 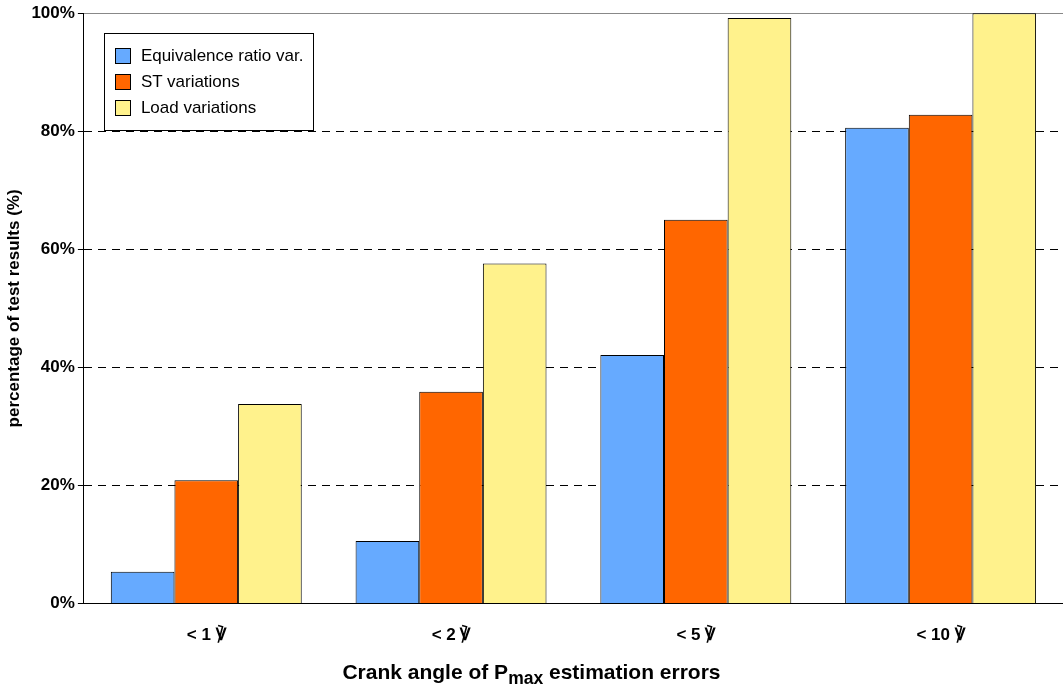 What do you see at coordinates (941, 634) in the screenshot?
I see `x-tick-label: < 10 ℣` at bounding box center [941, 634].